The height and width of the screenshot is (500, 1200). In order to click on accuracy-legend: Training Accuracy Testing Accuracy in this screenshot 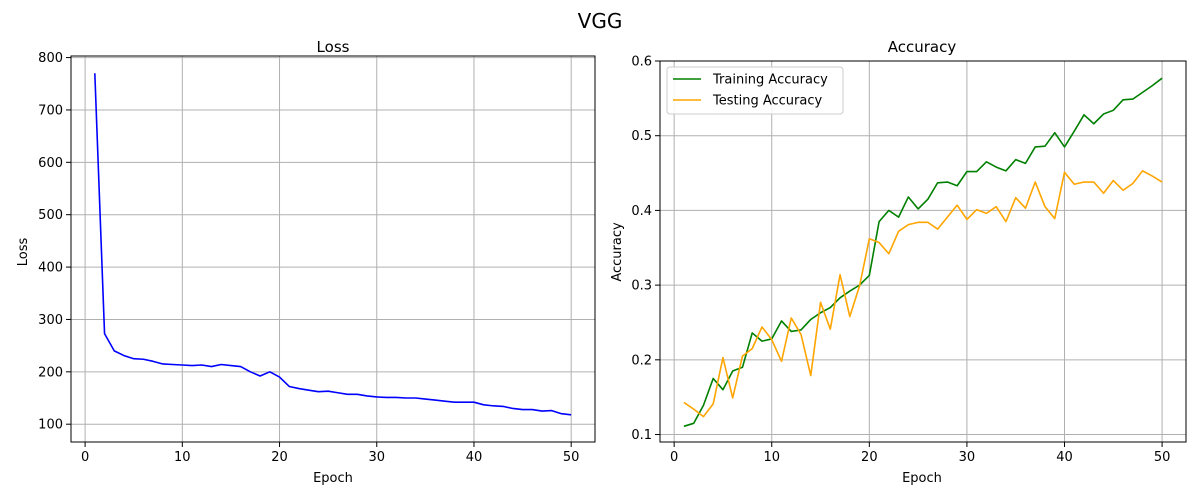, I will do `click(755, 90)`.